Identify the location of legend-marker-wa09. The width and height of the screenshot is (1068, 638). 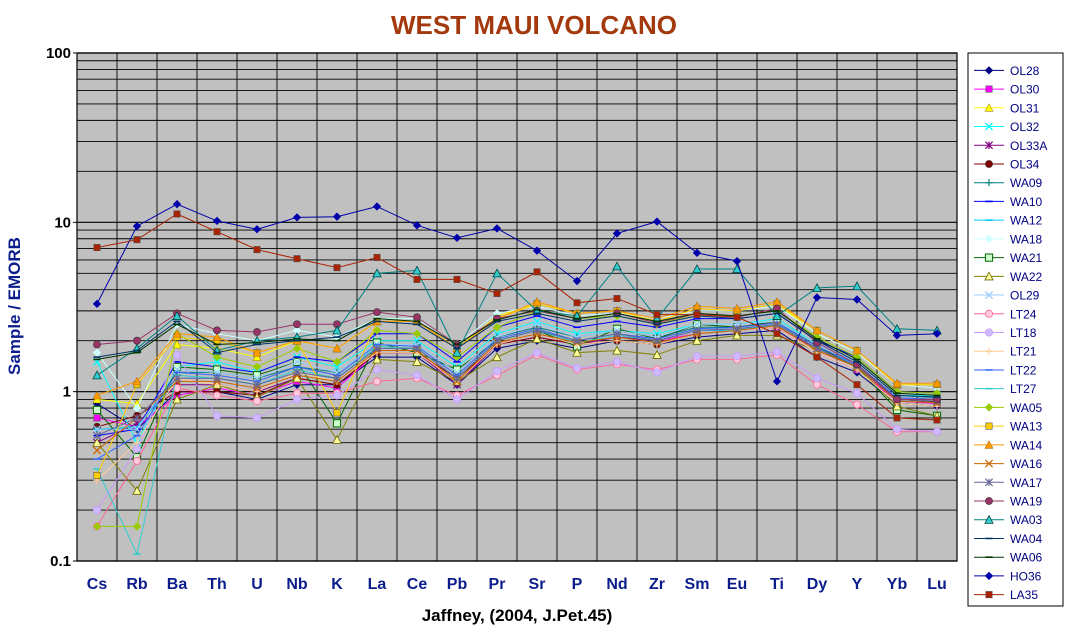
(989, 183).